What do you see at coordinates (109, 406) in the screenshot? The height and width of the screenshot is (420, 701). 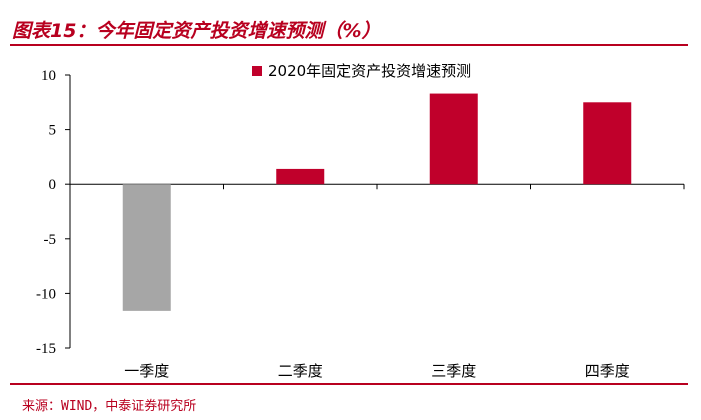 I see `source-note: 来源：WIND，中泰证券研究所` at bounding box center [109, 406].